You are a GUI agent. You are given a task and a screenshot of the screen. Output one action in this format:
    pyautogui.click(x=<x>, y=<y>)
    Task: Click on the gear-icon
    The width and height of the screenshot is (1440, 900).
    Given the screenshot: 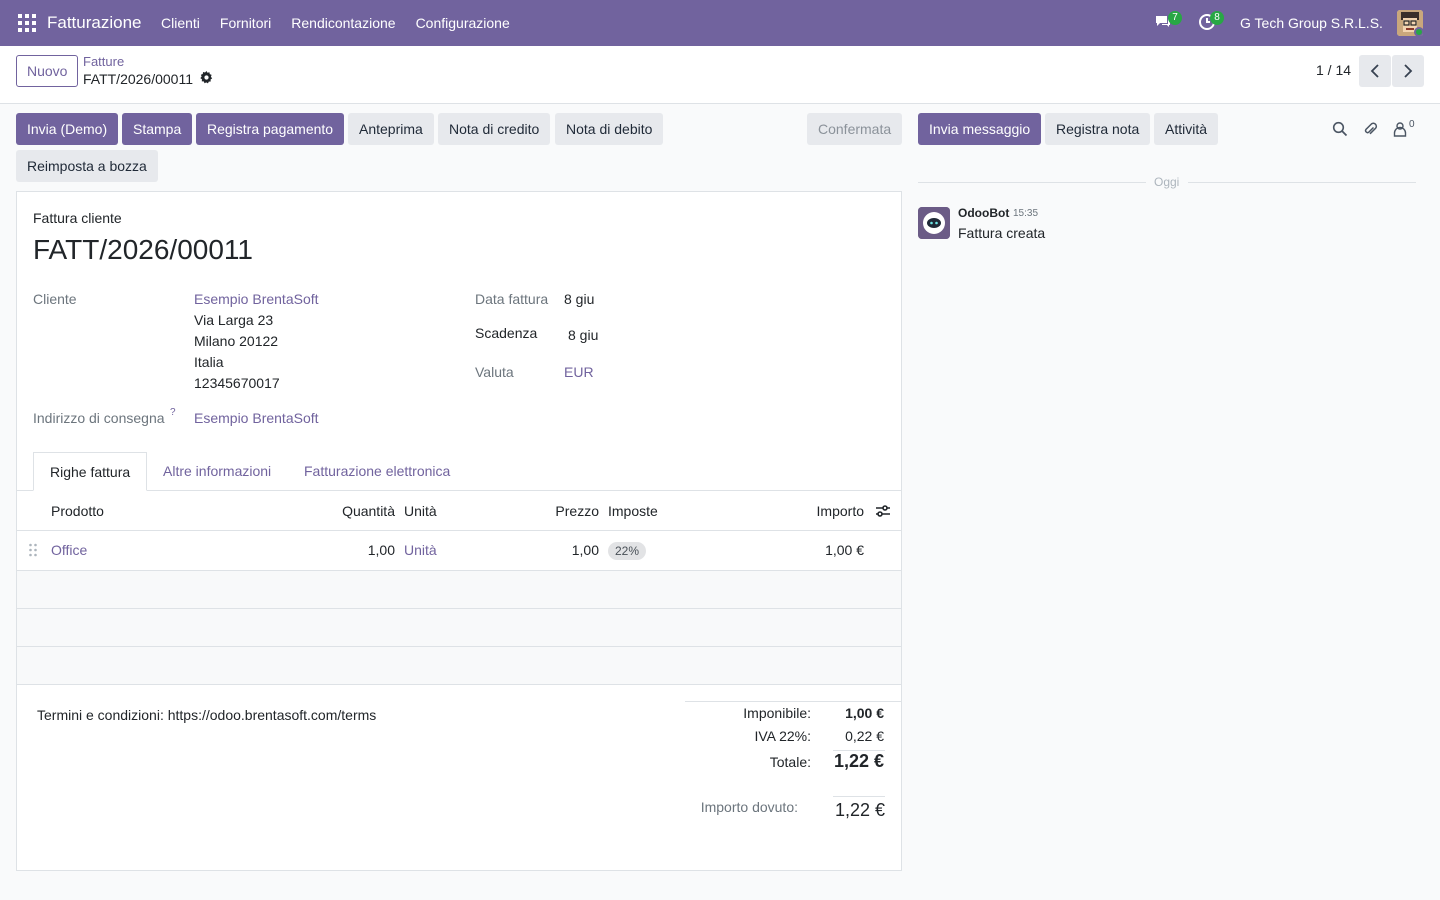 What is the action you would take?
    pyautogui.click(x=206, y=79)
    